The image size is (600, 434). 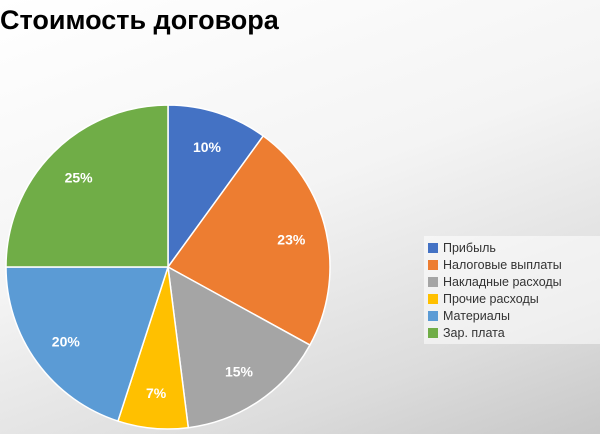 I want to click on legend-item-5: Материалы, so click(x=469, y=316).